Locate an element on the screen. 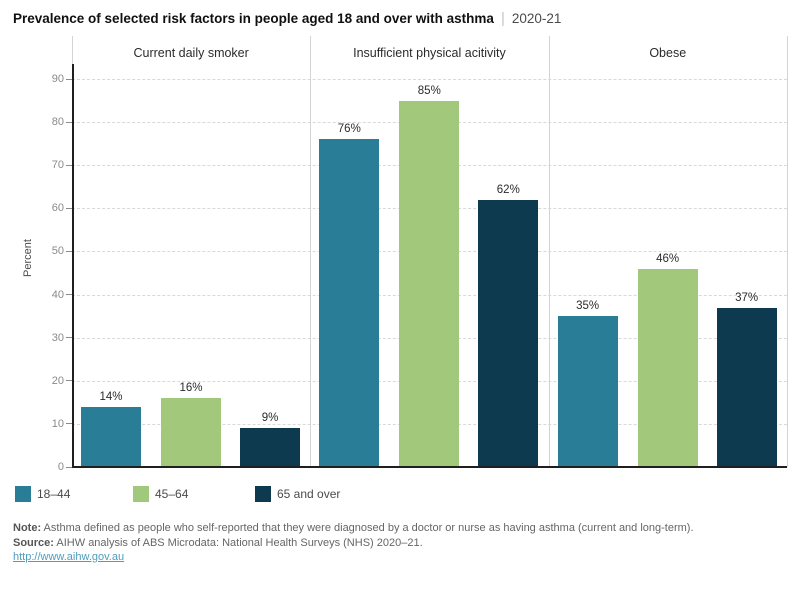 This screenshot has height=600, width=800. source-label: Source: is located at coordinates (33, 542).